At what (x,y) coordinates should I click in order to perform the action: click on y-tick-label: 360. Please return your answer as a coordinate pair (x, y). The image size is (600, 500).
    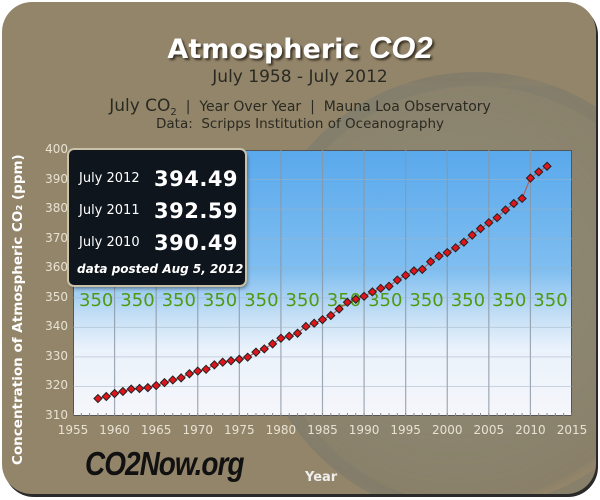
    Looking at the image, I should click on (56, 267).